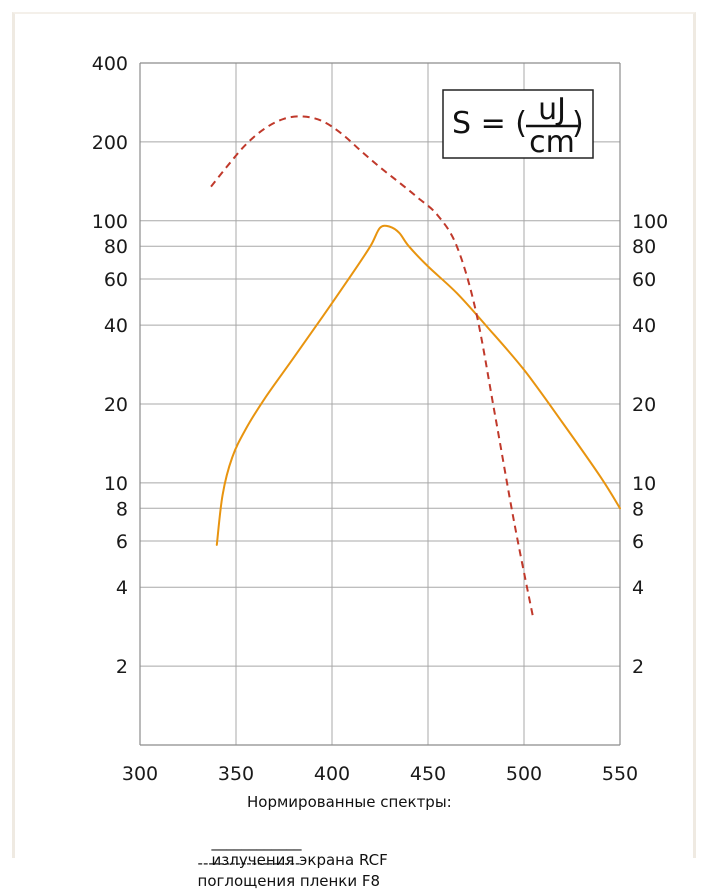 The height and width of the screenshot is (890, 708). Describe the element at coordinates (650, 222) in the screenshot. I see `y-tick-label-right-100: 100` at that location.